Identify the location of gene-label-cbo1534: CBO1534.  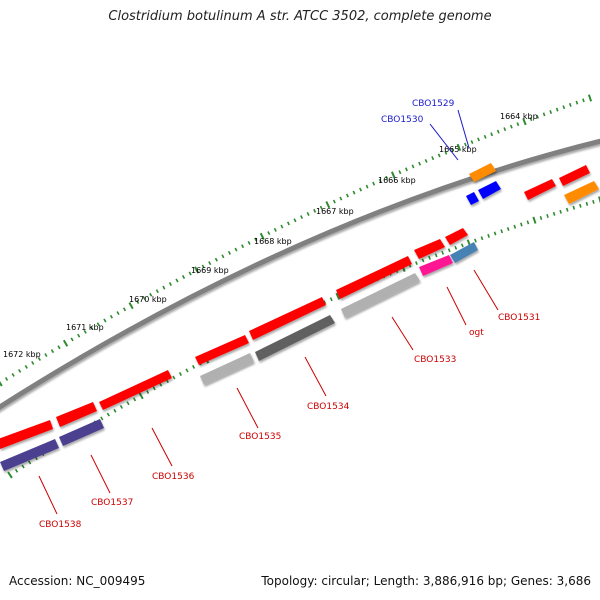
(328, 407).